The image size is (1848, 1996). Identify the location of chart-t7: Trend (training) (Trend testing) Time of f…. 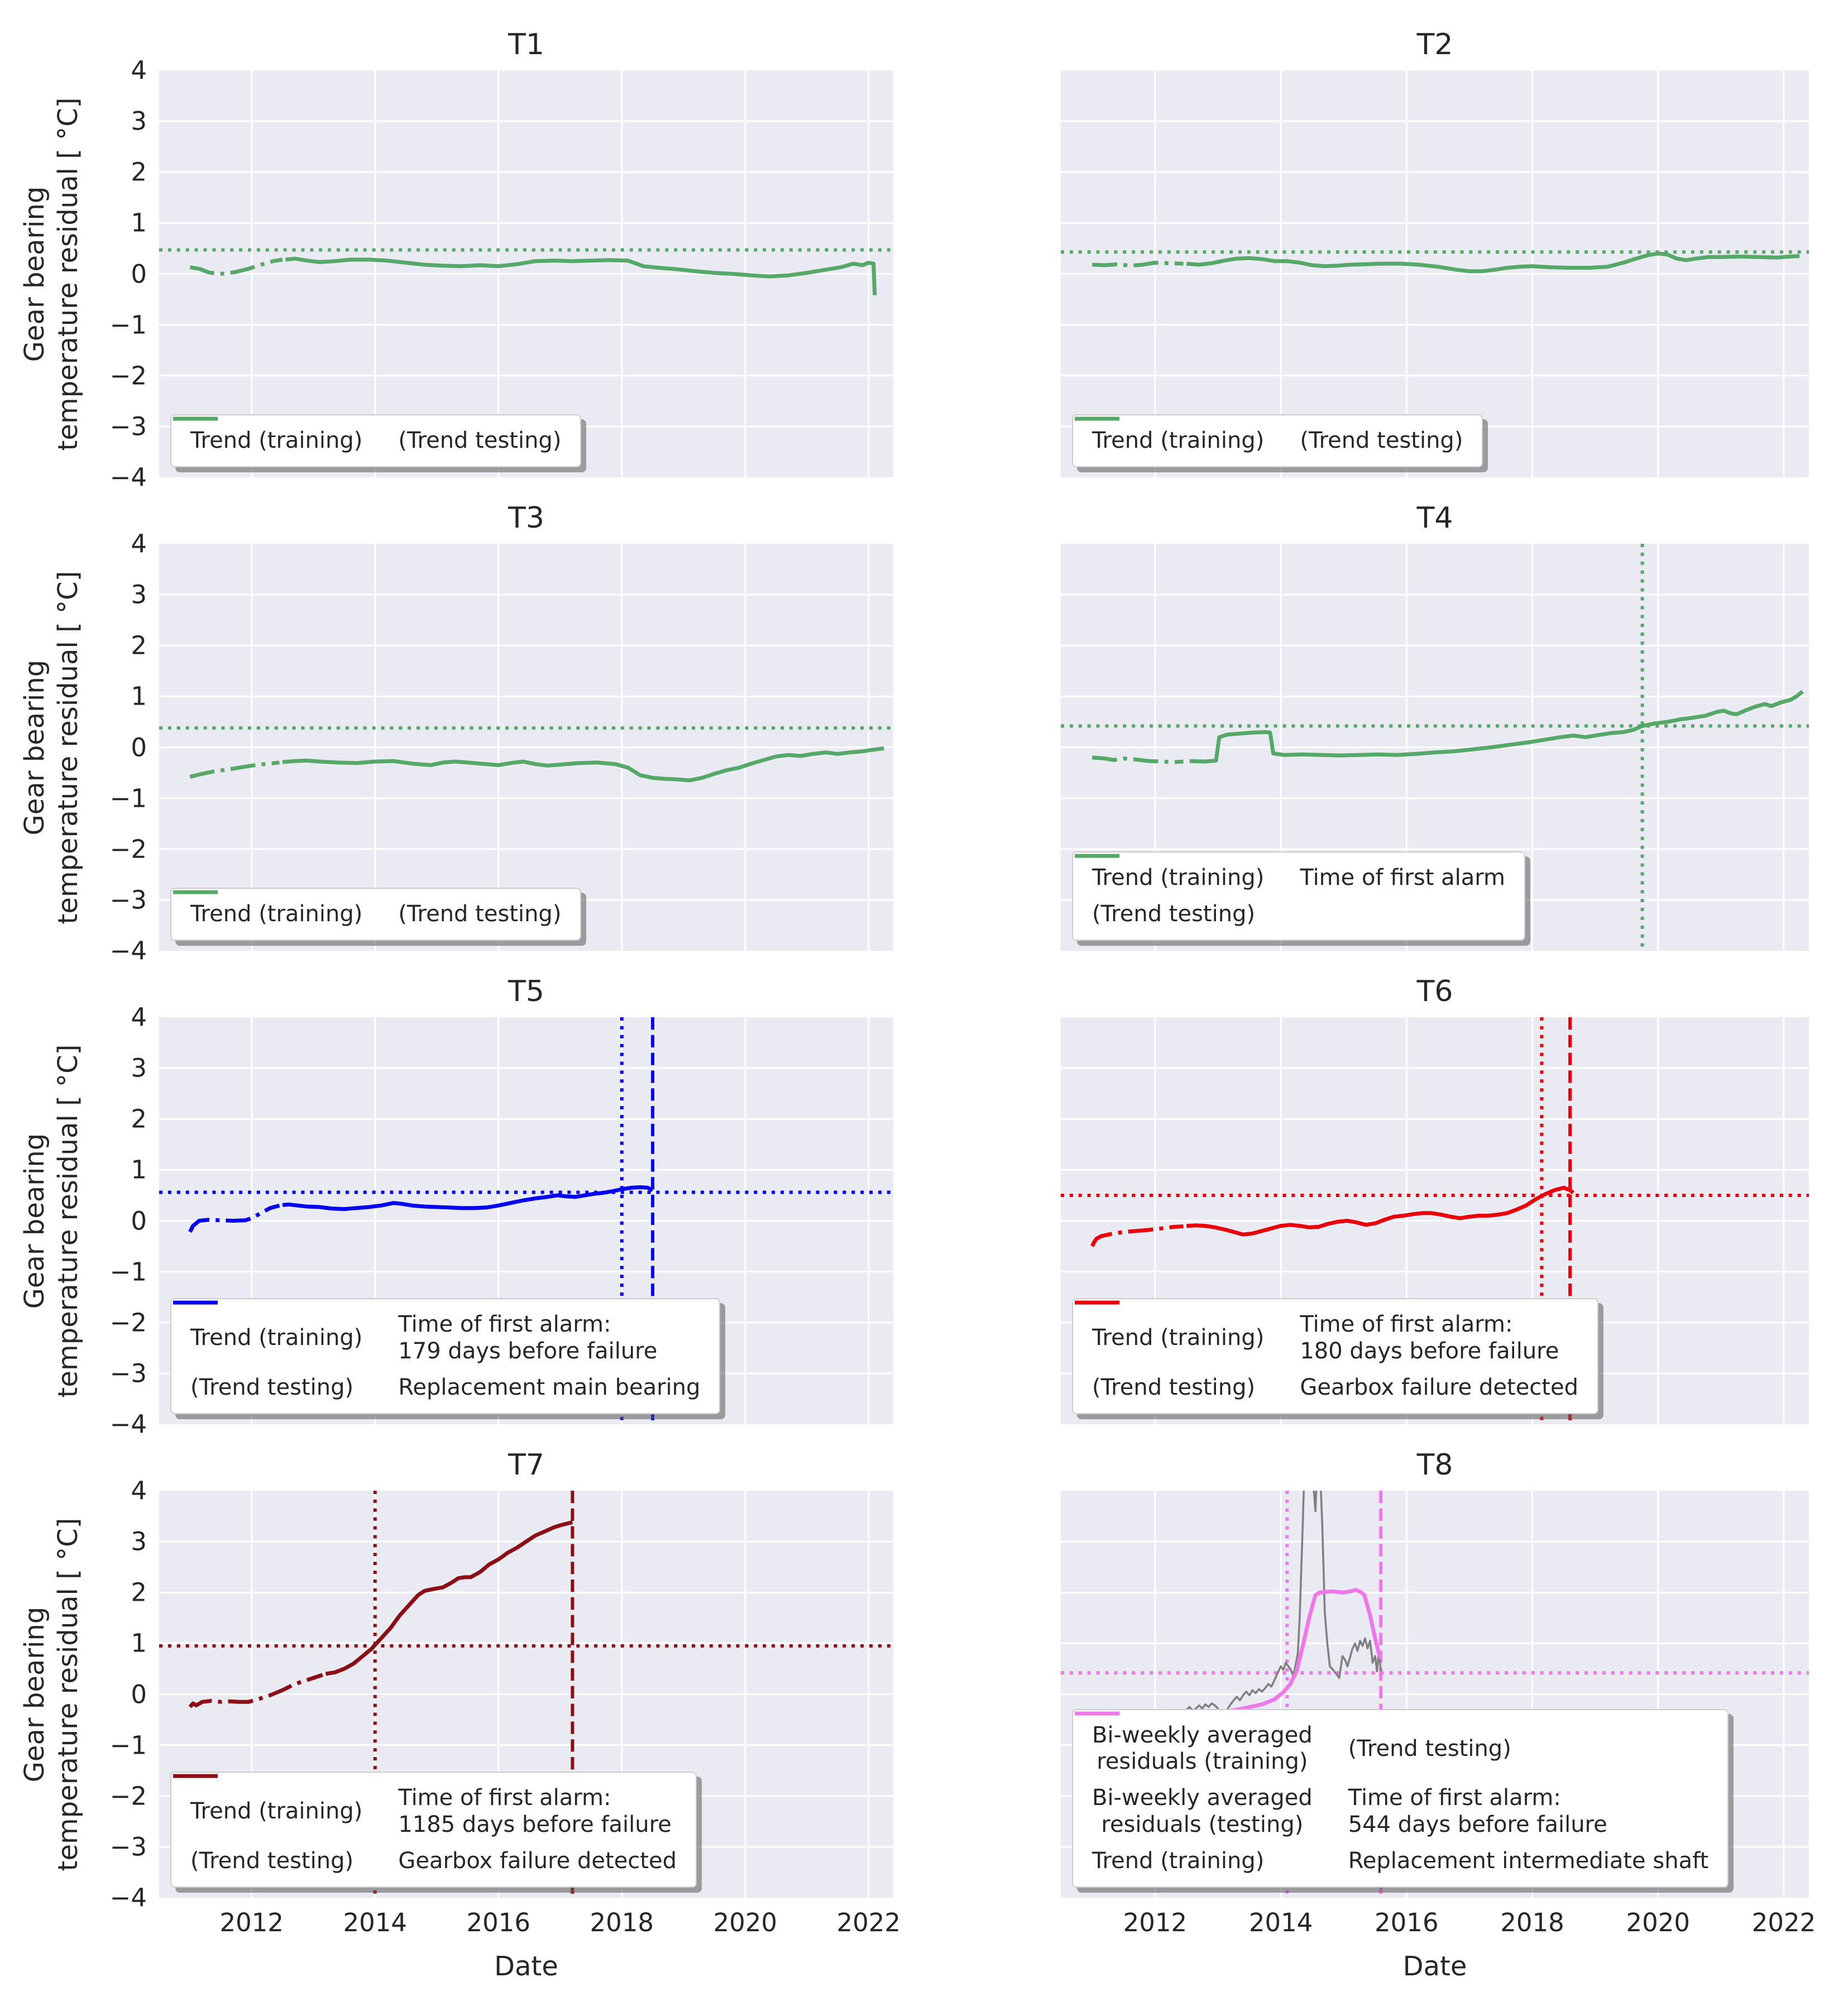
(526, 1695).